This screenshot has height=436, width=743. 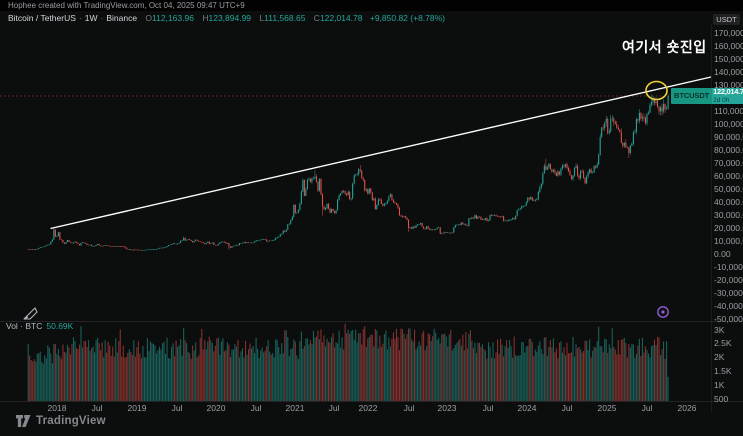 What do you see at coordinates (24, 326) in the screenshot?
I see `volume-legend-title: Vol · BTC` at bounding box center [24, 326].